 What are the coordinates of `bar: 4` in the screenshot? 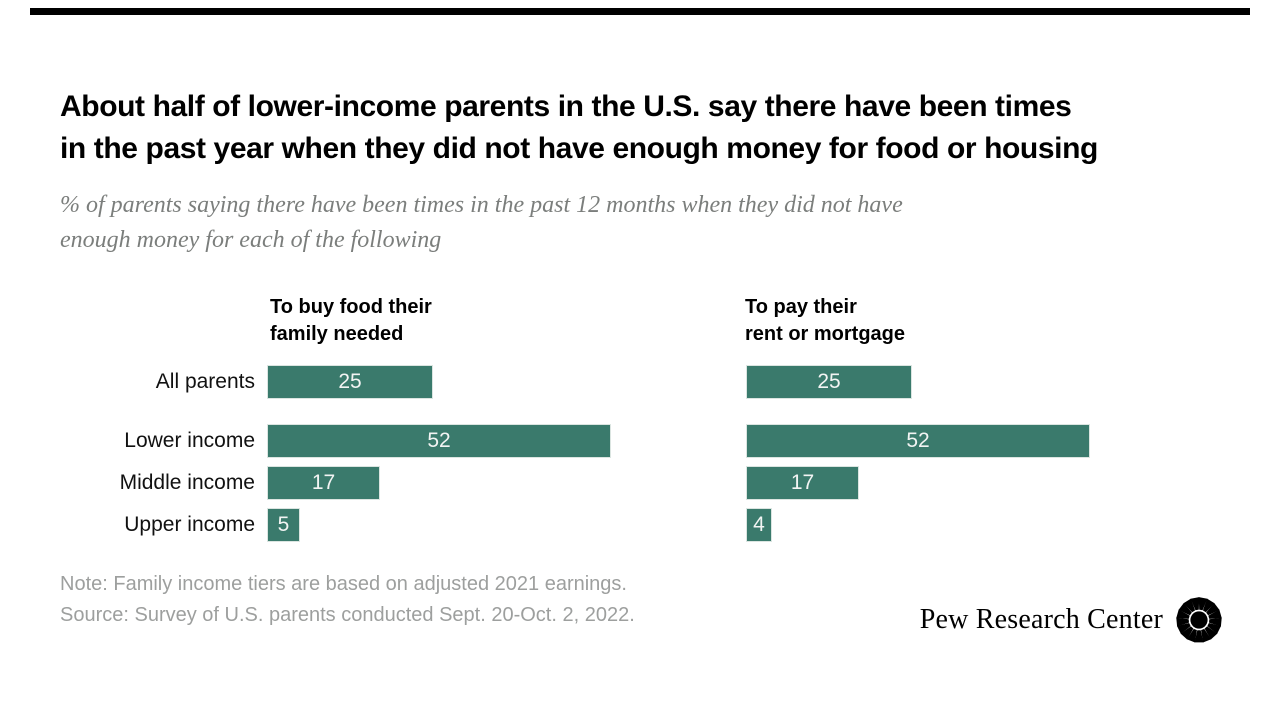 It's located at (759, 525).